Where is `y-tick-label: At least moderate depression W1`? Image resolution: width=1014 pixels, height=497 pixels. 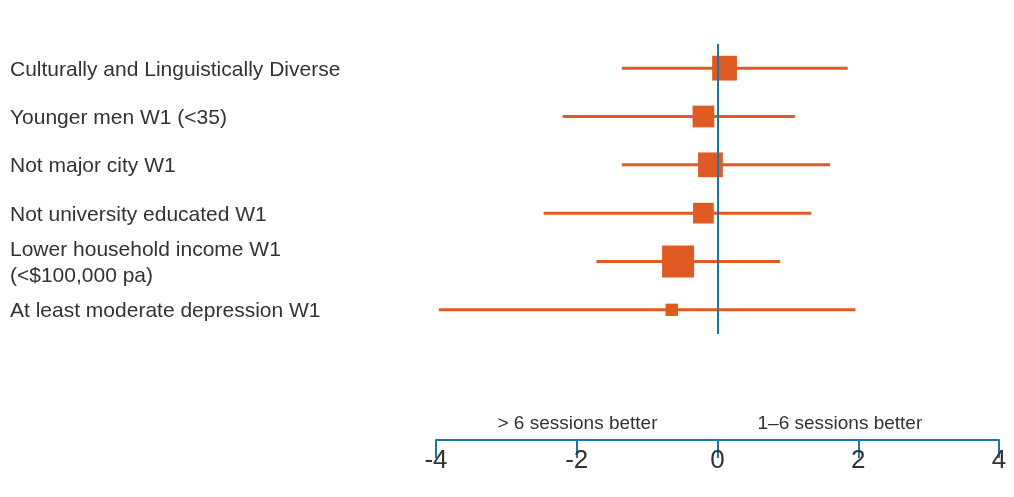
y-tick-label: At least moderate depression W1 is located at coordinates (165, 310).